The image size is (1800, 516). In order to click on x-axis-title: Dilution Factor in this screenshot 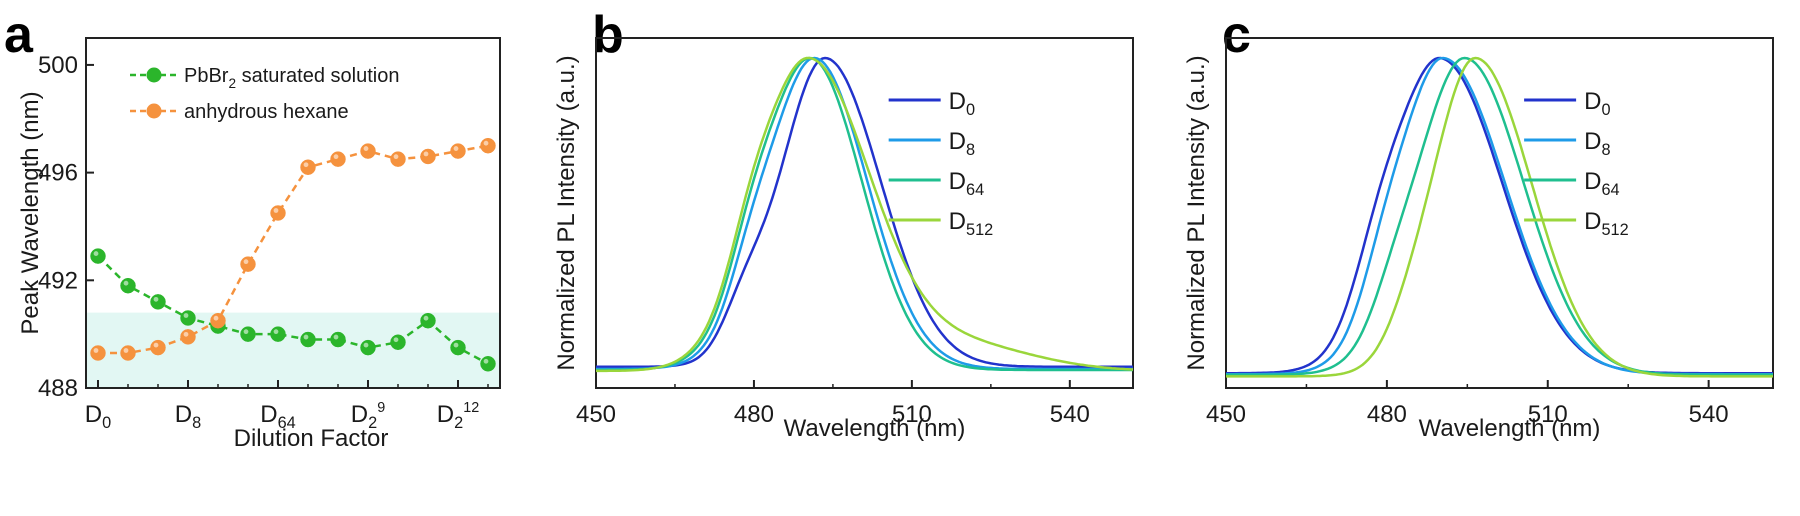, I will do `click(311, 438)`.